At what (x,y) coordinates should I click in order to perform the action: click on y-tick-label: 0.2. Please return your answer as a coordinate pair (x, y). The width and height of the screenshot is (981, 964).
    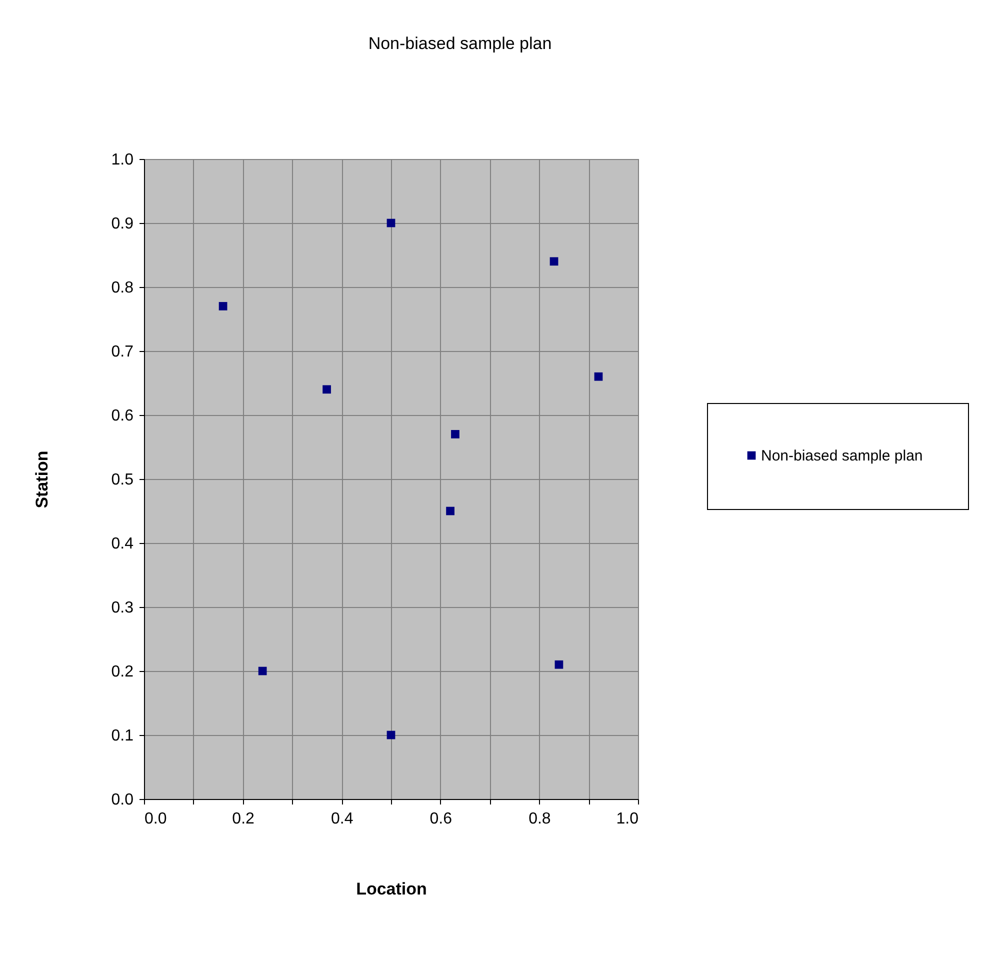
    Looking at the image, I should click on (122, 672).